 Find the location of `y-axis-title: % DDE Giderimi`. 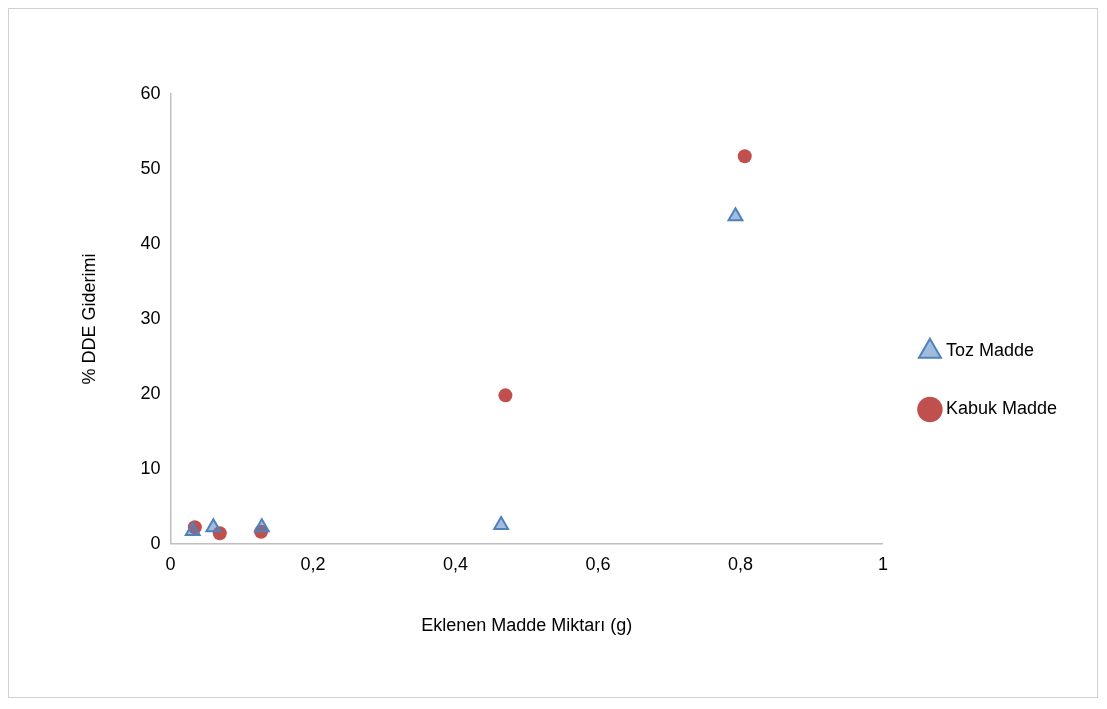

y-axis-title: % DDE Giderimi is located at coordinates (88, 319).